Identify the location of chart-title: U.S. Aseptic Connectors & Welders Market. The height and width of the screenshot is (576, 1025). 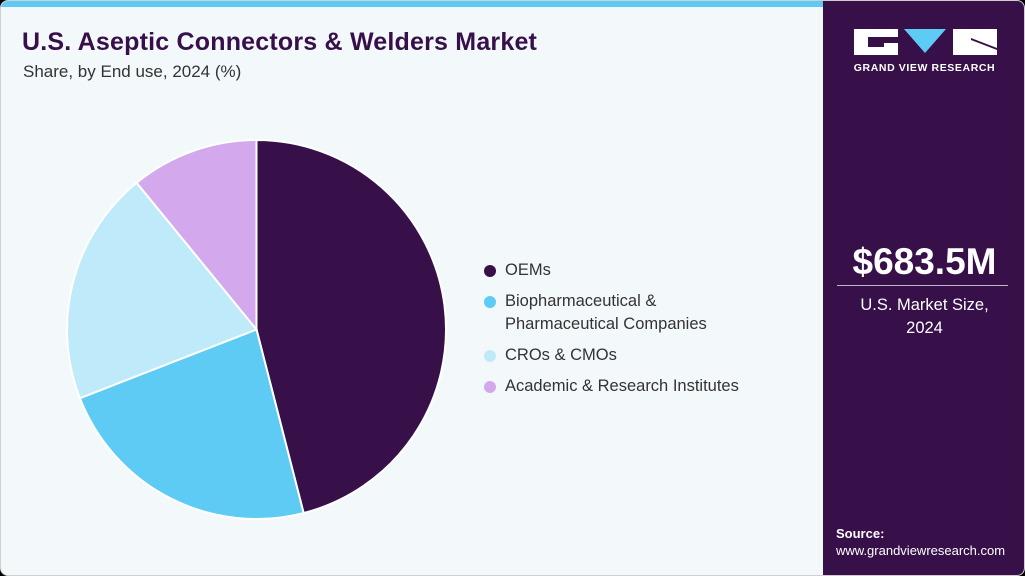
(280, 42).